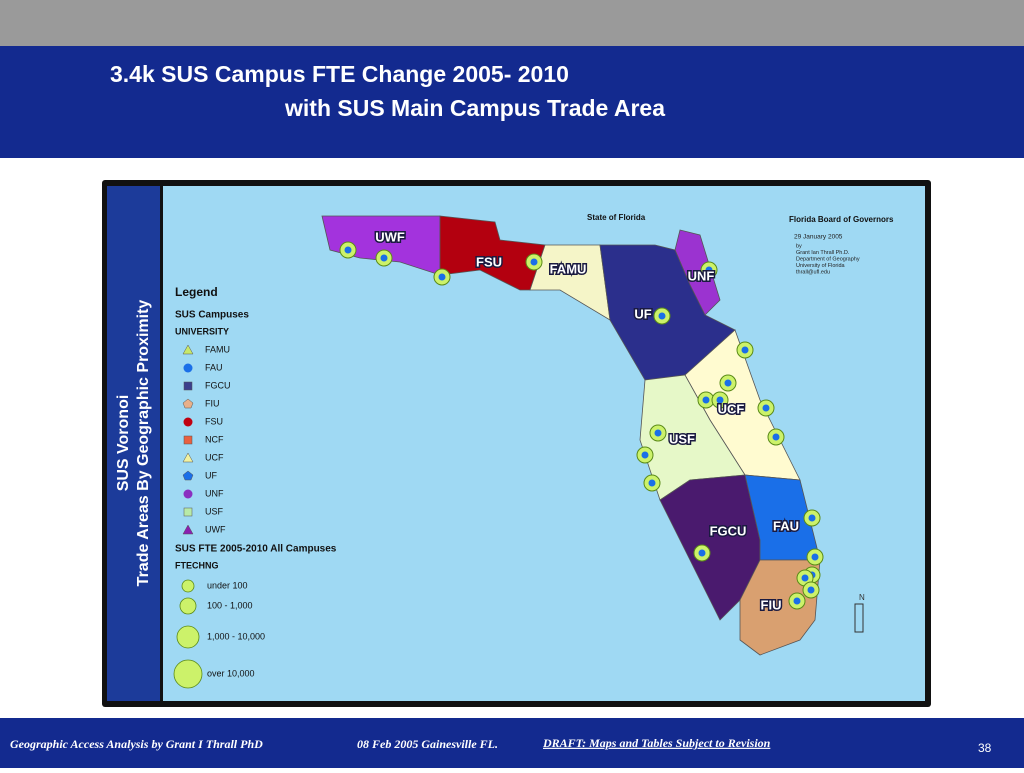 The image size is (1024, 773). What do you see at coordinates (196, 292) in the screenshot?
I see `legend-title: Legend` at bounding box center [196, 292].